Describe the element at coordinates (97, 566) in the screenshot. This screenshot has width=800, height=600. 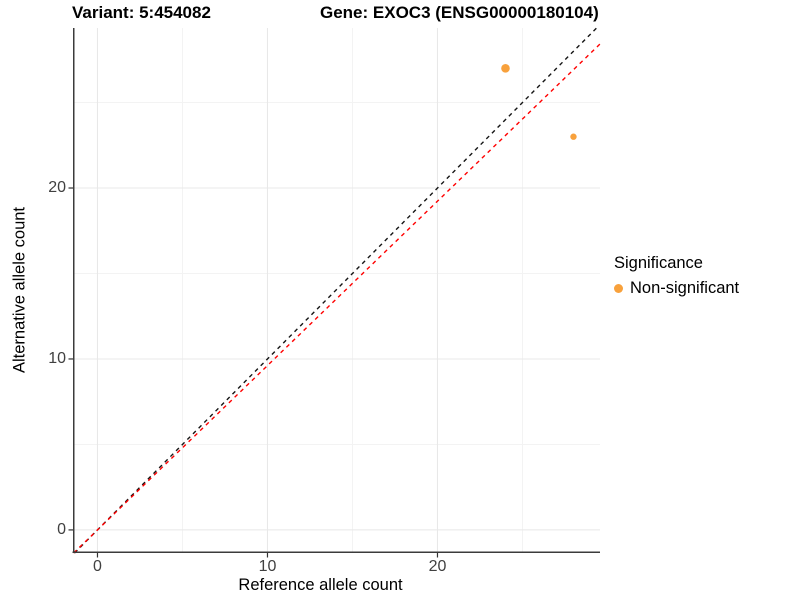
I see `x-tick-label: 0` at that location.